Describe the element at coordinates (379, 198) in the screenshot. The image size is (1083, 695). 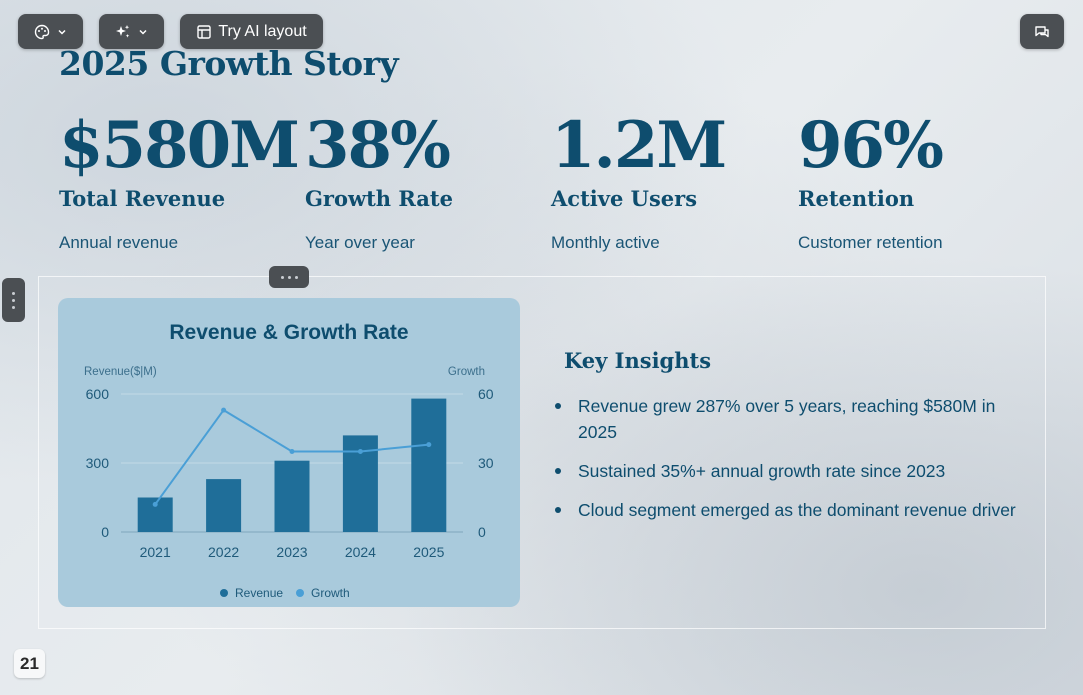
I see `stat-label: Growth Rate` at that location.